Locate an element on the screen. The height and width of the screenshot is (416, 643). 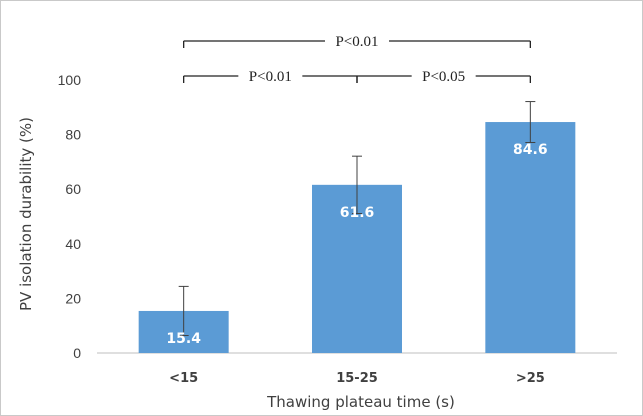
x-axis-title: Thawing plateau time (s) is located at coordinates (360, 402).